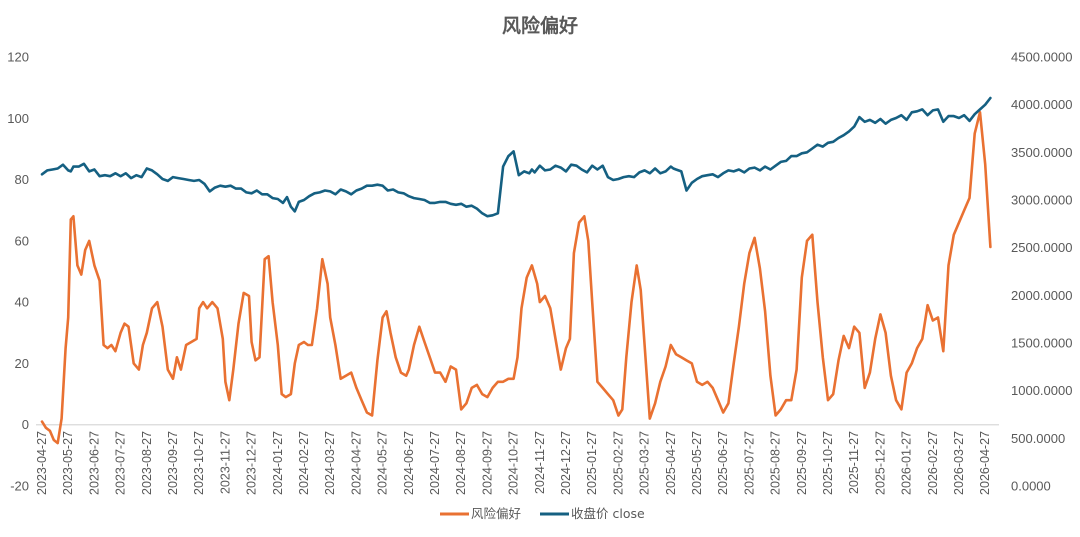 This screenshot has width=1080, height=537. I want to click on x-axis-tick-label: 2025-04-27, so click(671, 463).